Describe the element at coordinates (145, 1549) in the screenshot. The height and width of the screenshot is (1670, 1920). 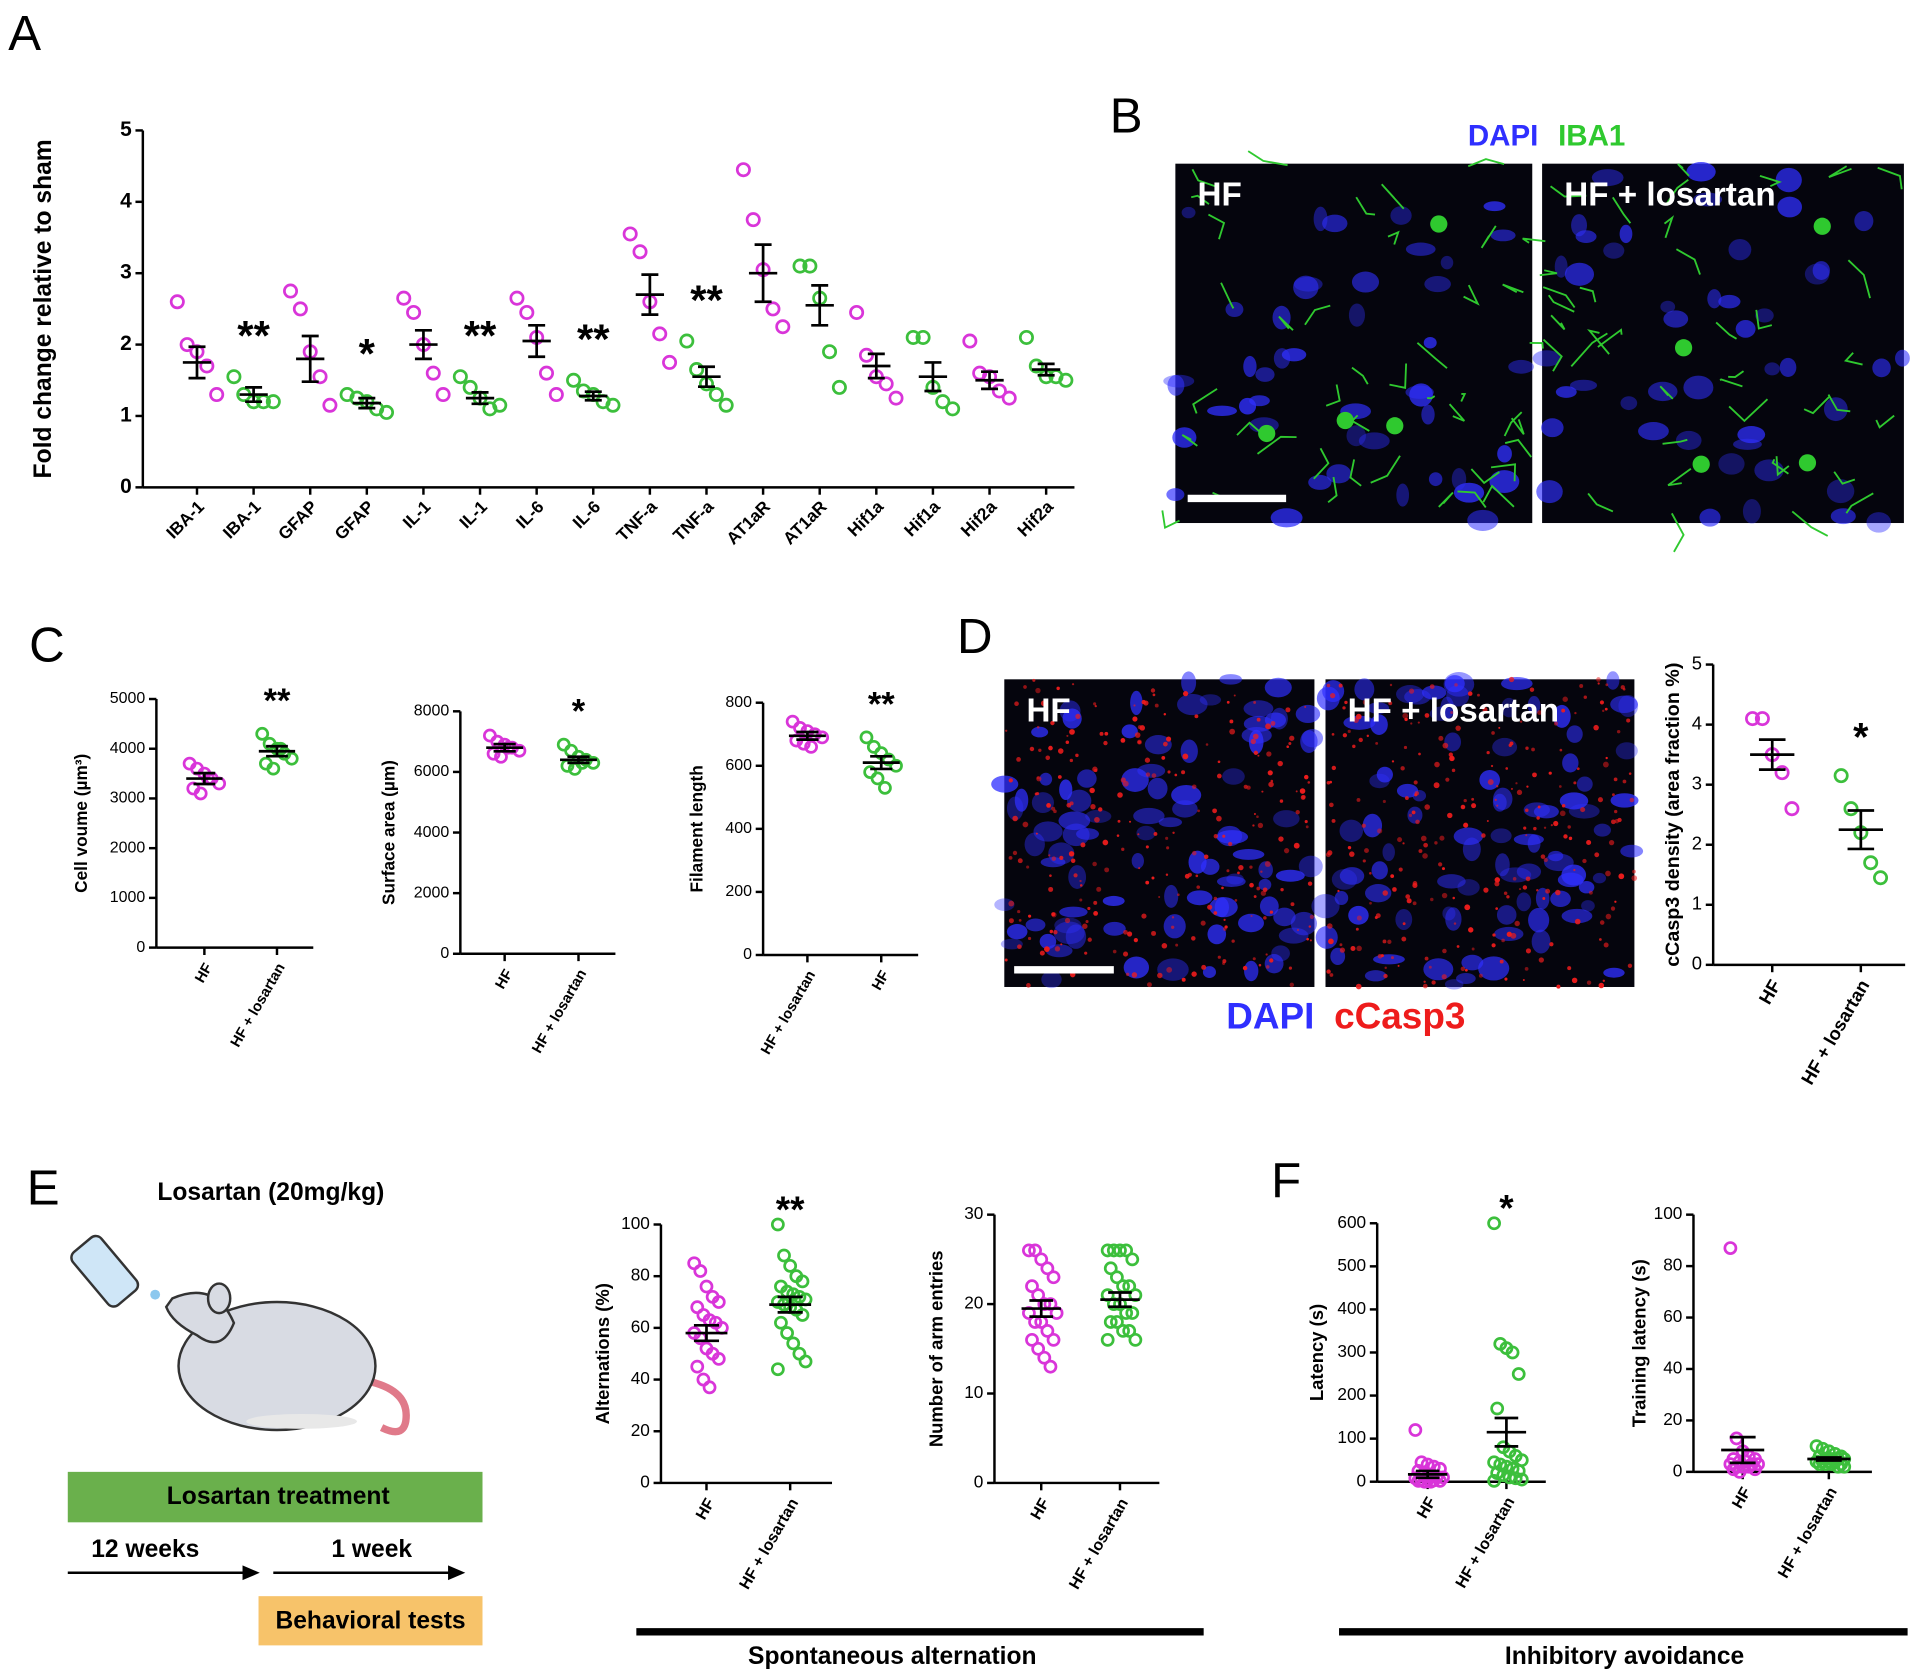
I see `phase-label: 12 weeks` at that location.